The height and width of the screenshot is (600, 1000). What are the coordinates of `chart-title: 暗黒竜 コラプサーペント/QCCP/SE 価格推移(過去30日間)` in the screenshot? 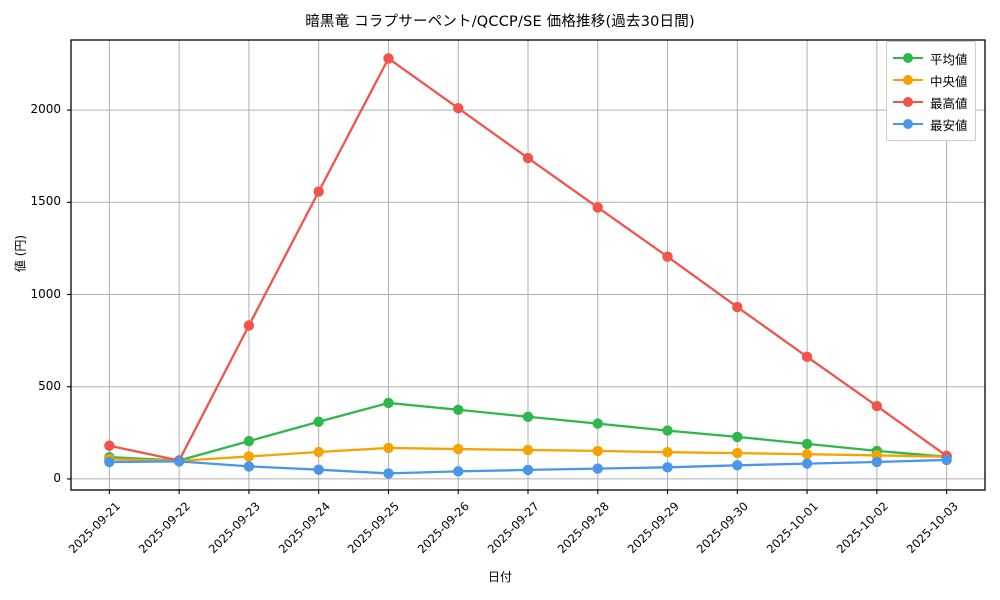 It's located at (500, 22).